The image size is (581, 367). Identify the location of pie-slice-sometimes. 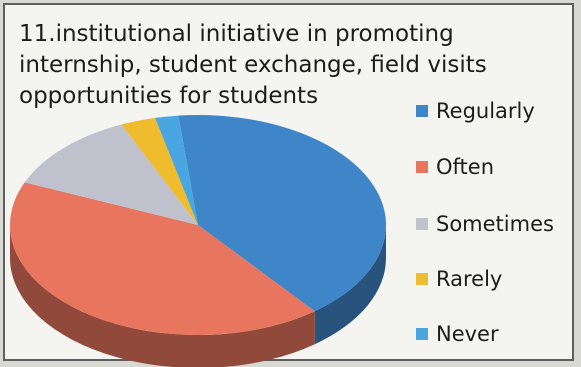
(111, 174).